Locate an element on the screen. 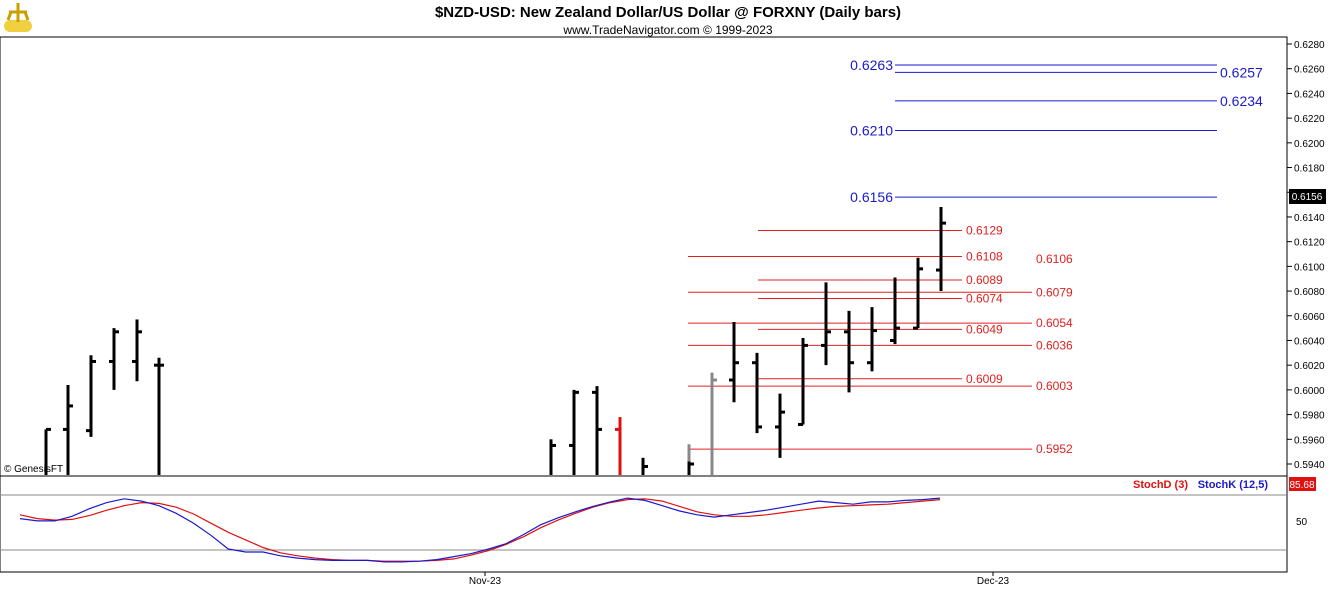  x-axis: Nov-23 Dec-23 is located at coordinates (739, 579).